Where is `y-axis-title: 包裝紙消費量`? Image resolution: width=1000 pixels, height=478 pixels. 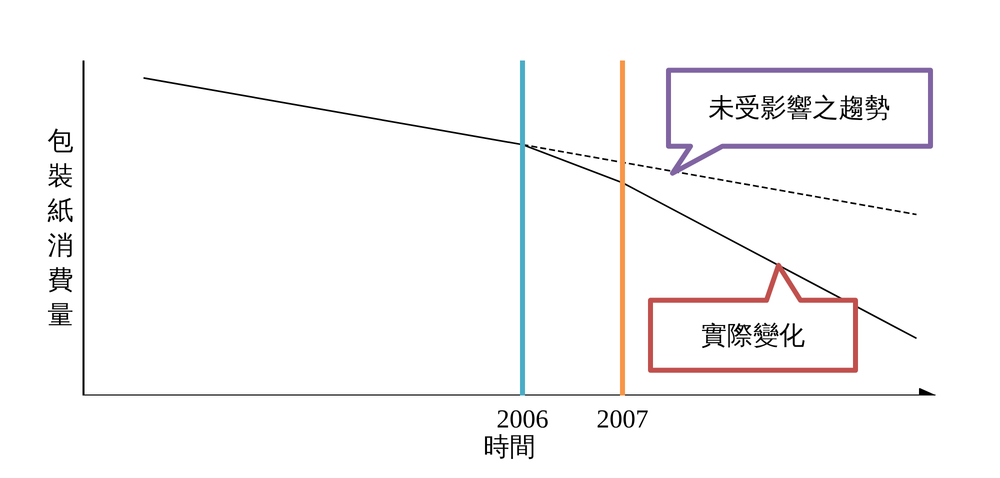 y-axis-title: 包裝紙消費量 is located at coordinates (61, 228).